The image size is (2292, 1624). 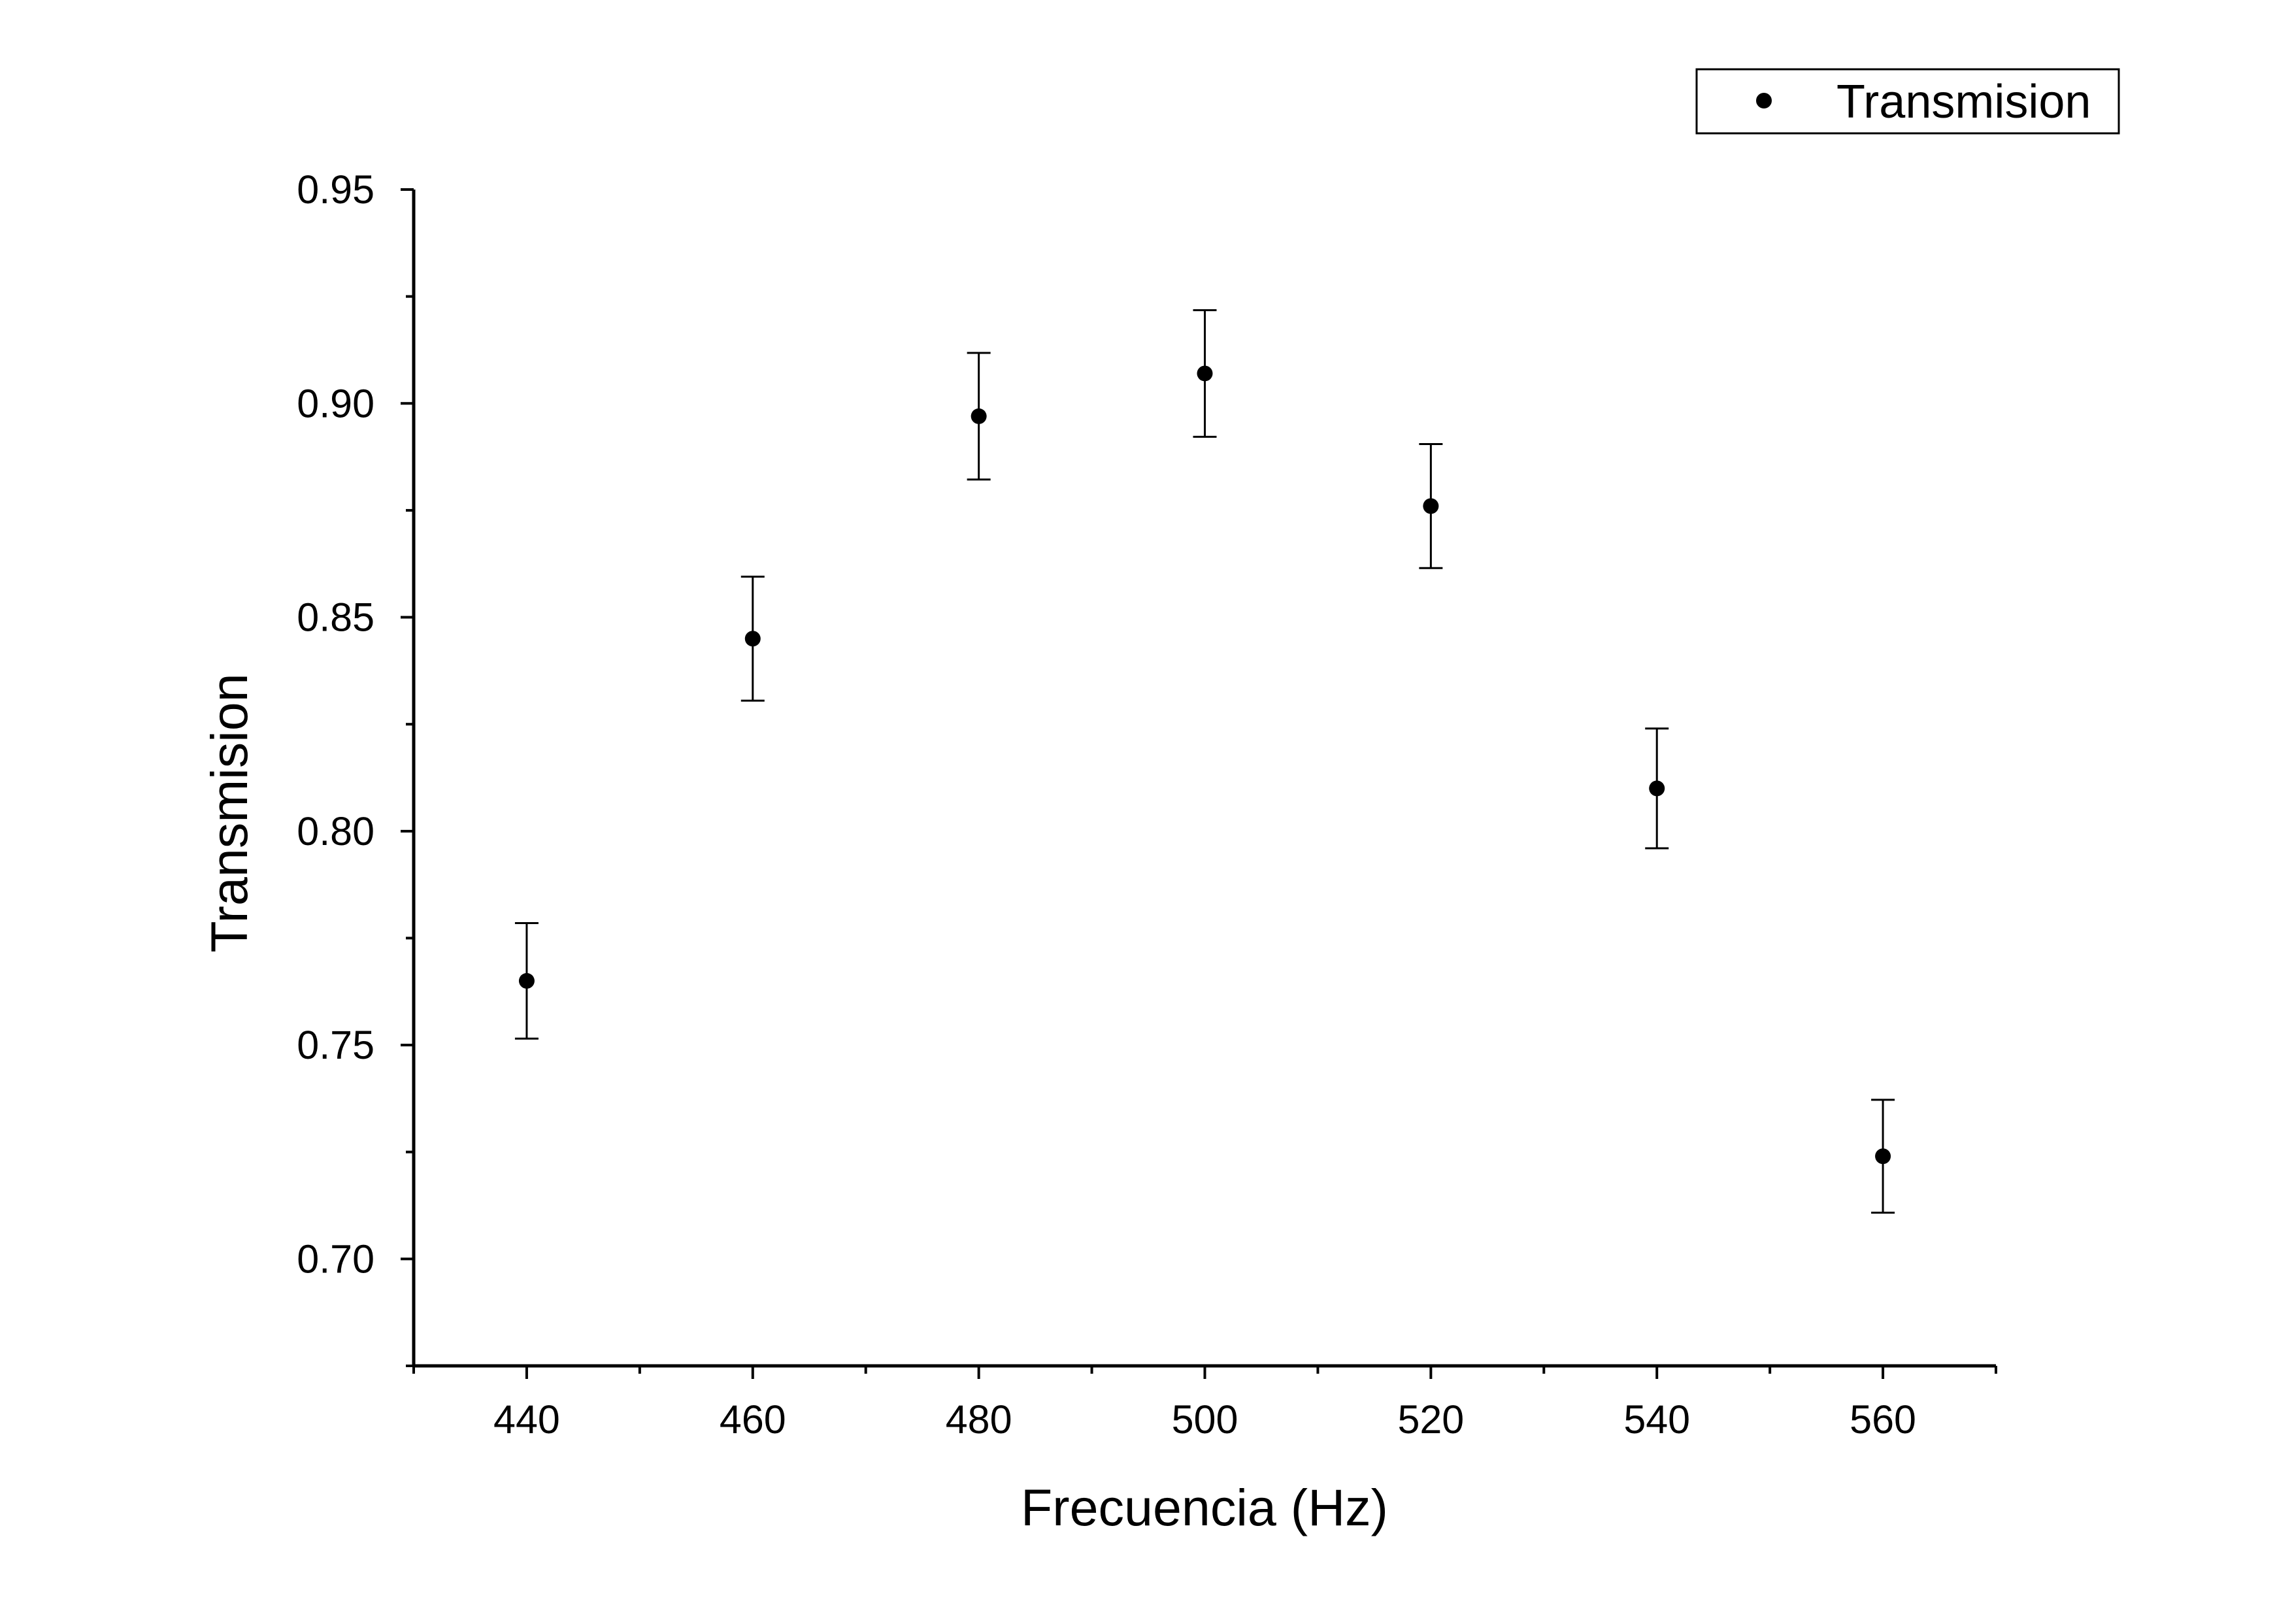 What do you see at coordinates (1883, 1419) in the screenshot?
I see `x-tick-label: 560` at bounding box center [1883, 1419].